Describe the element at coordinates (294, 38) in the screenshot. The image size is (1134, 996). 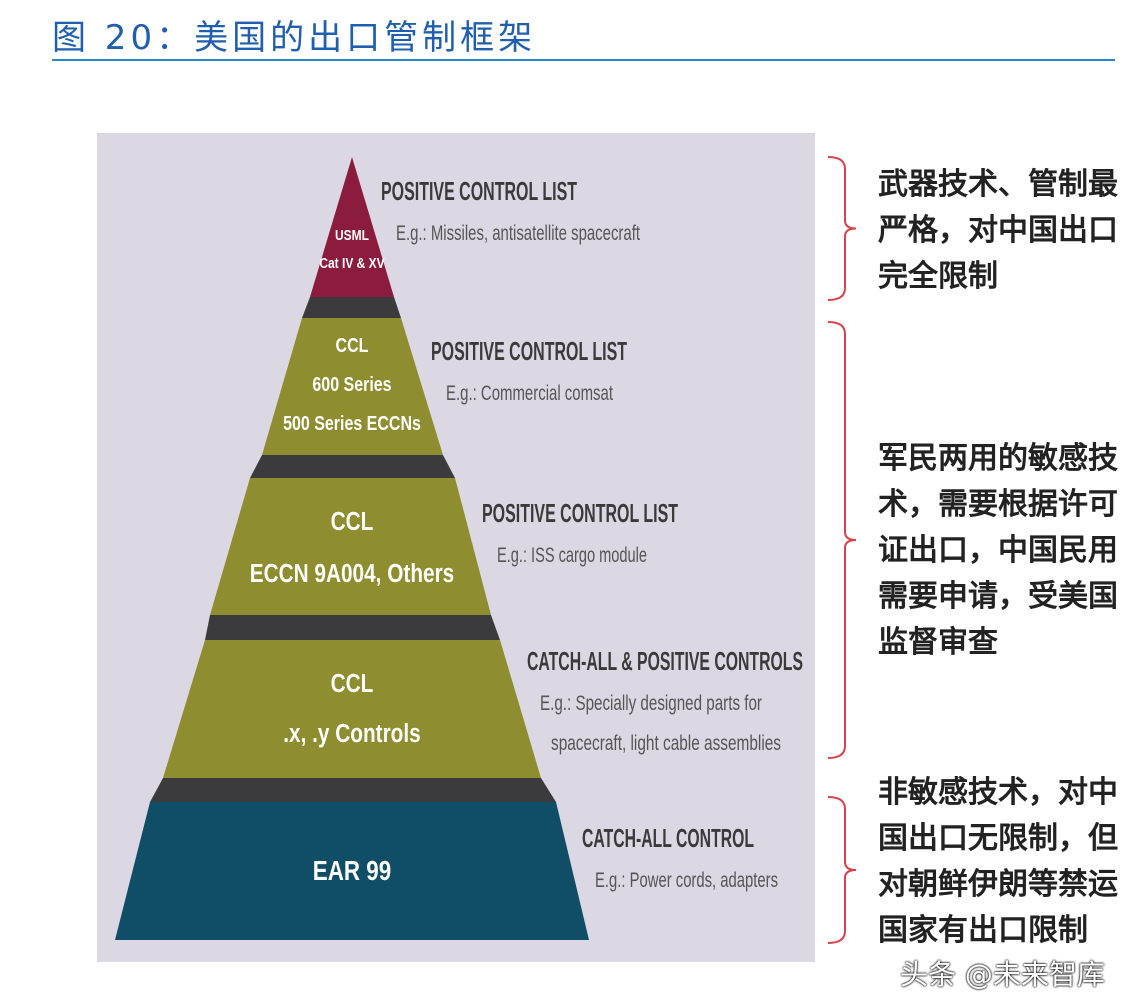
I see `figure-title: 图 20：美国的出口管制框架` at that location.